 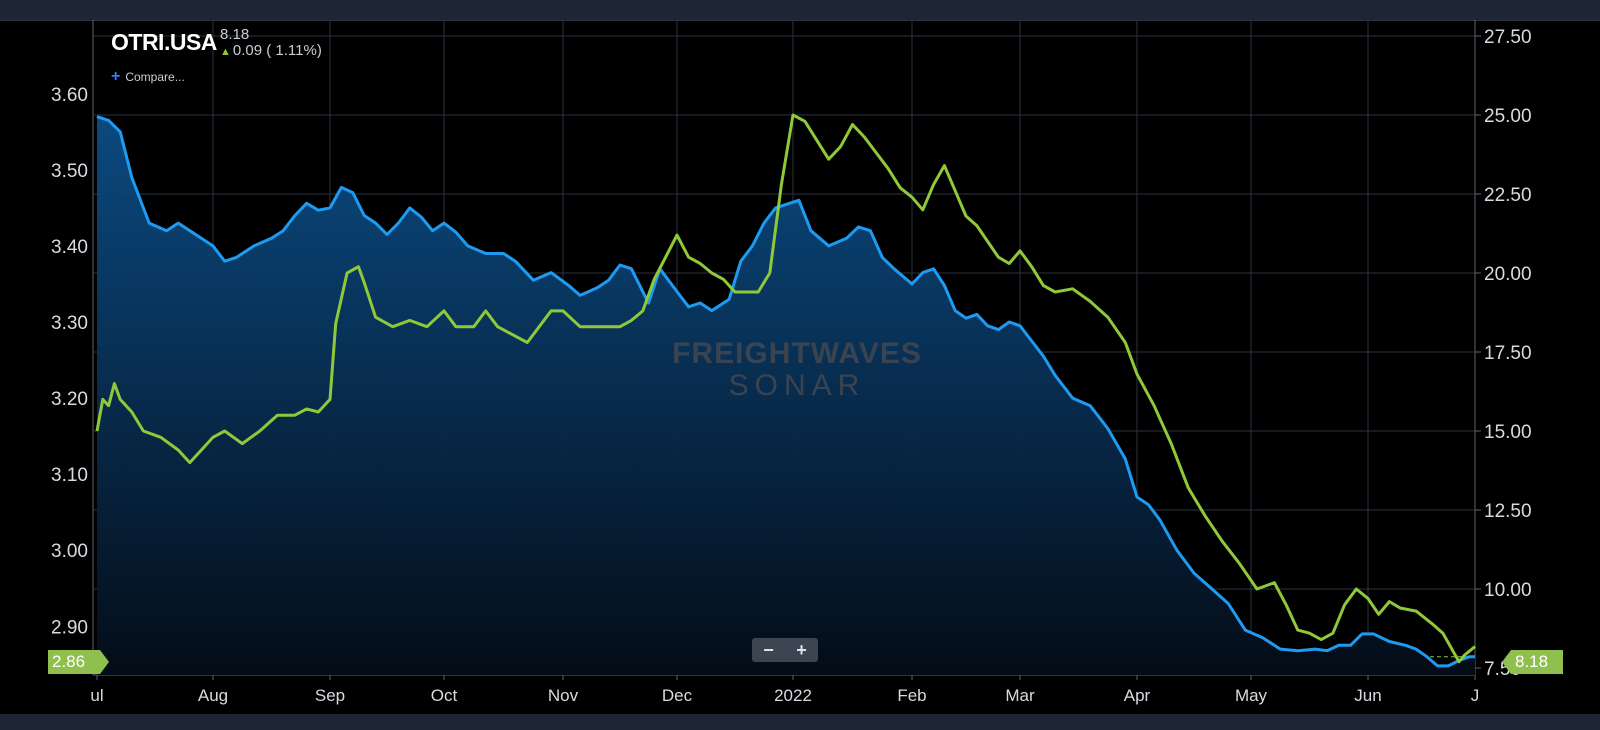 What do you see at coordinates (801, 650) in the screenshot?
I see `zoom-in-button: +` at bounding box center [801, 650].